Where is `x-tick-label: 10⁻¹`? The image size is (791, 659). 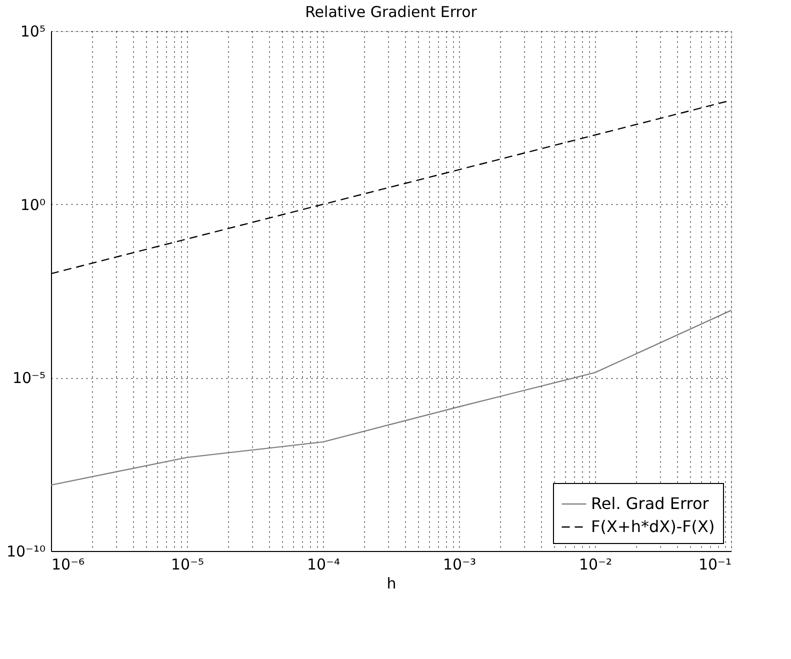
x-tick-label: 10⁻¹ is located at coordinates (715, 565).